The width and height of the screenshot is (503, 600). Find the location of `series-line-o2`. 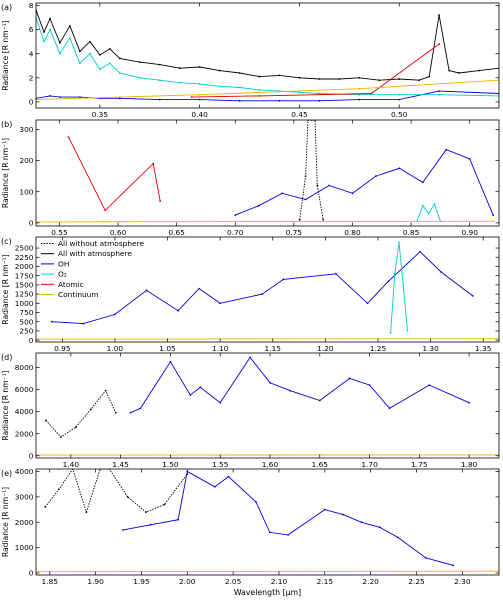

series-line-o2 is located at coordinates (267, 57).